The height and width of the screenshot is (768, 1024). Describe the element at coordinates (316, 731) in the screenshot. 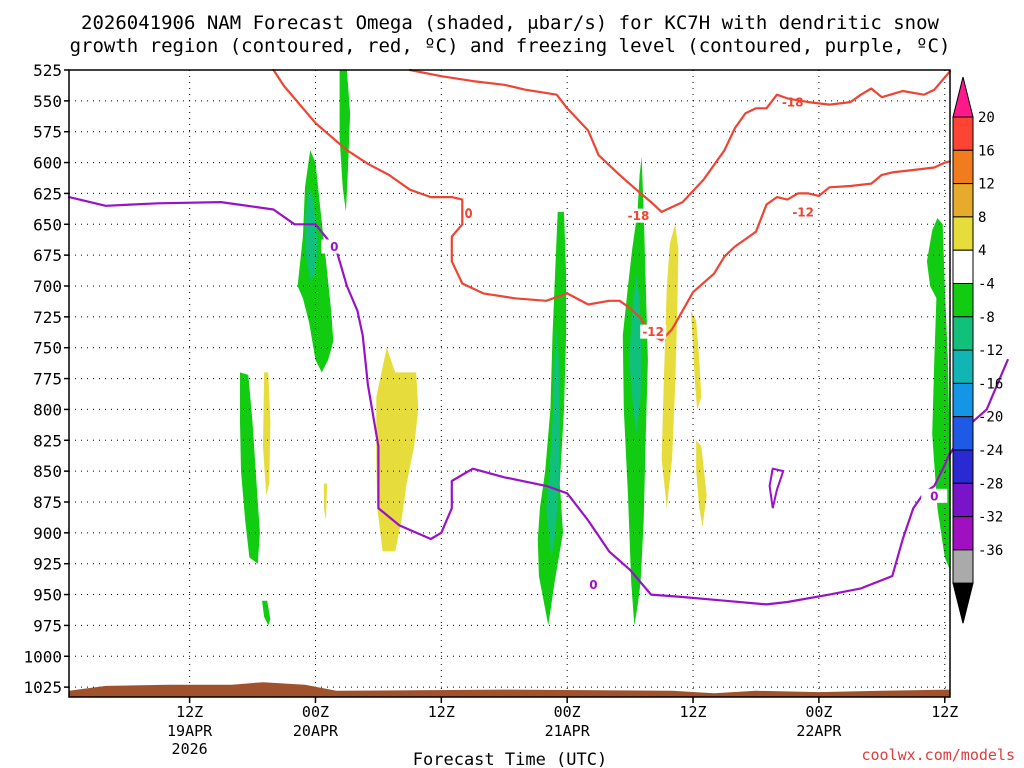

I see `x-tick-date: 20APR` at that location.